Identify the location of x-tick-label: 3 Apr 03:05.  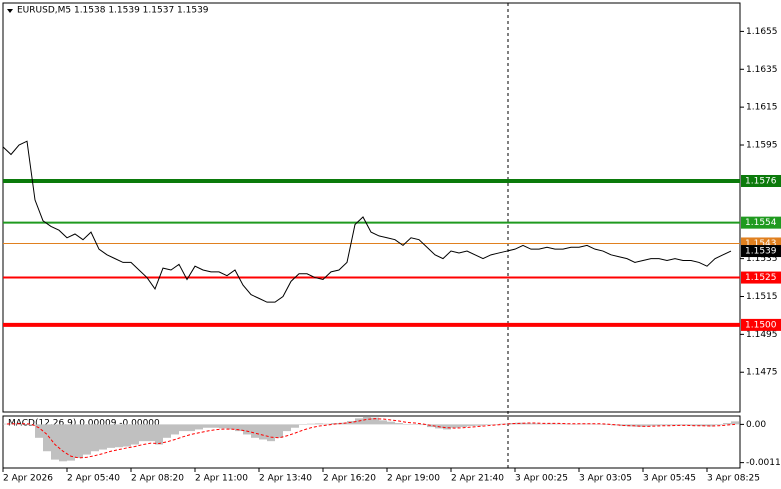
(605, 479).